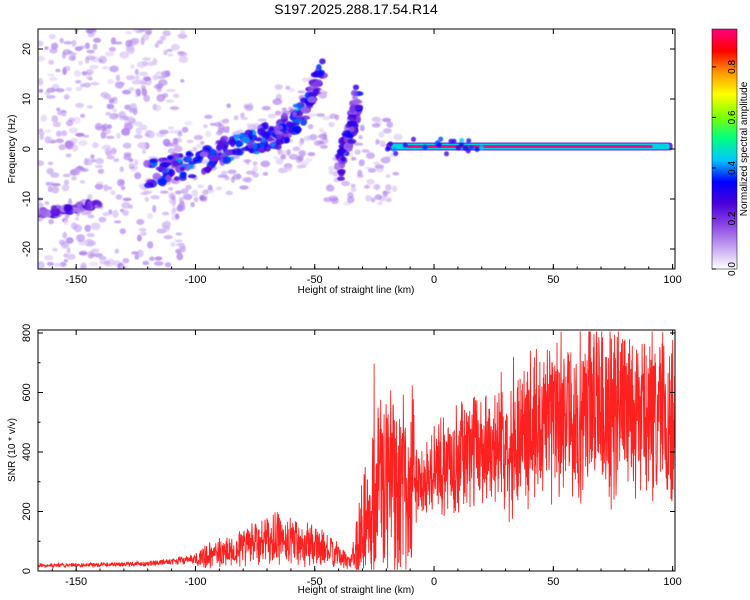  Describe the element at coordinates (195, 582) in the screenshot. I see `snr-x-tick-label: -100` at that location.